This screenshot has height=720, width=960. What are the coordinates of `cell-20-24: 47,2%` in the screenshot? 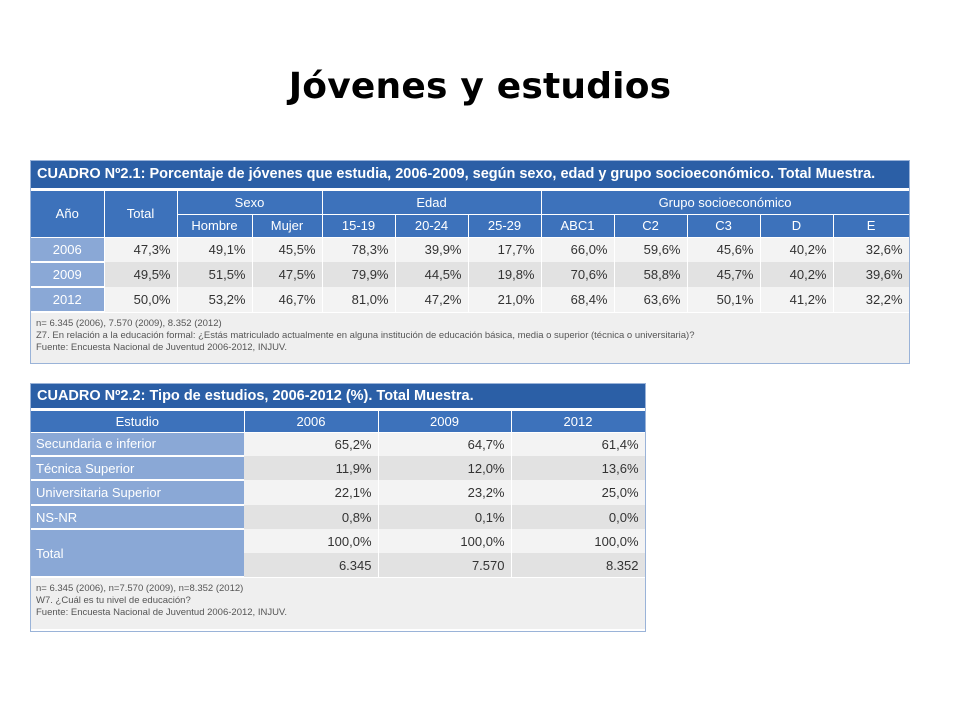 It's located at (432, 299).